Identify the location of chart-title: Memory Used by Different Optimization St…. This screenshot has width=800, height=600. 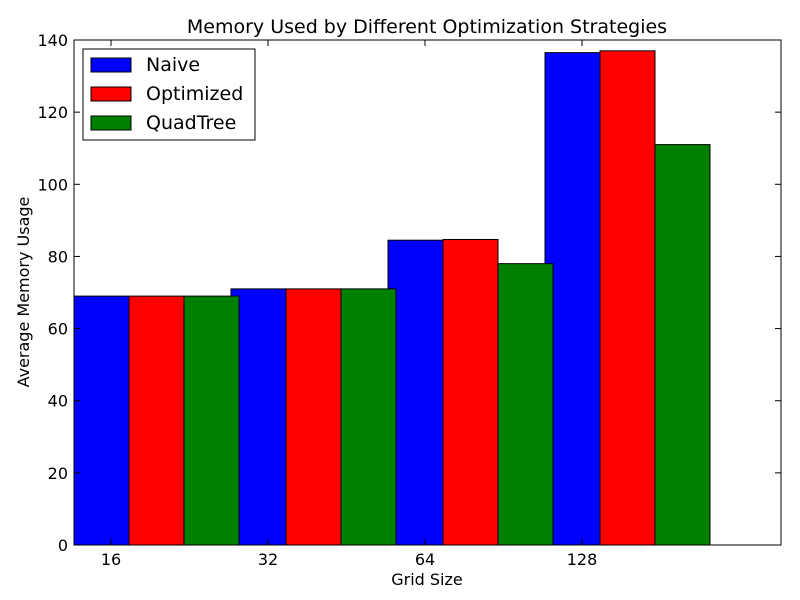
(427, 27).